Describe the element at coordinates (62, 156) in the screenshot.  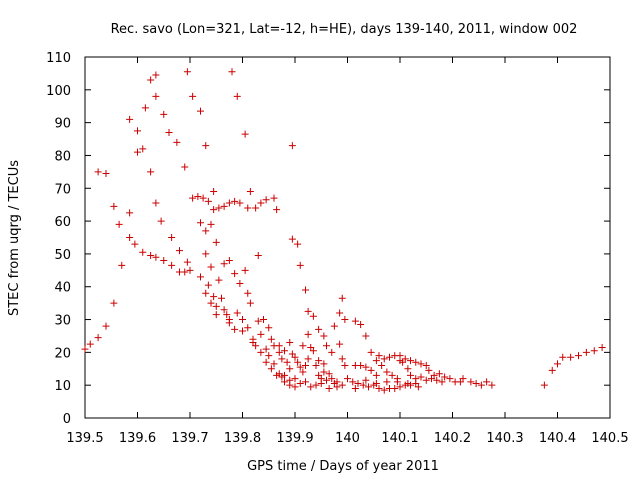
I see `y-tick-label: 80` at that location.